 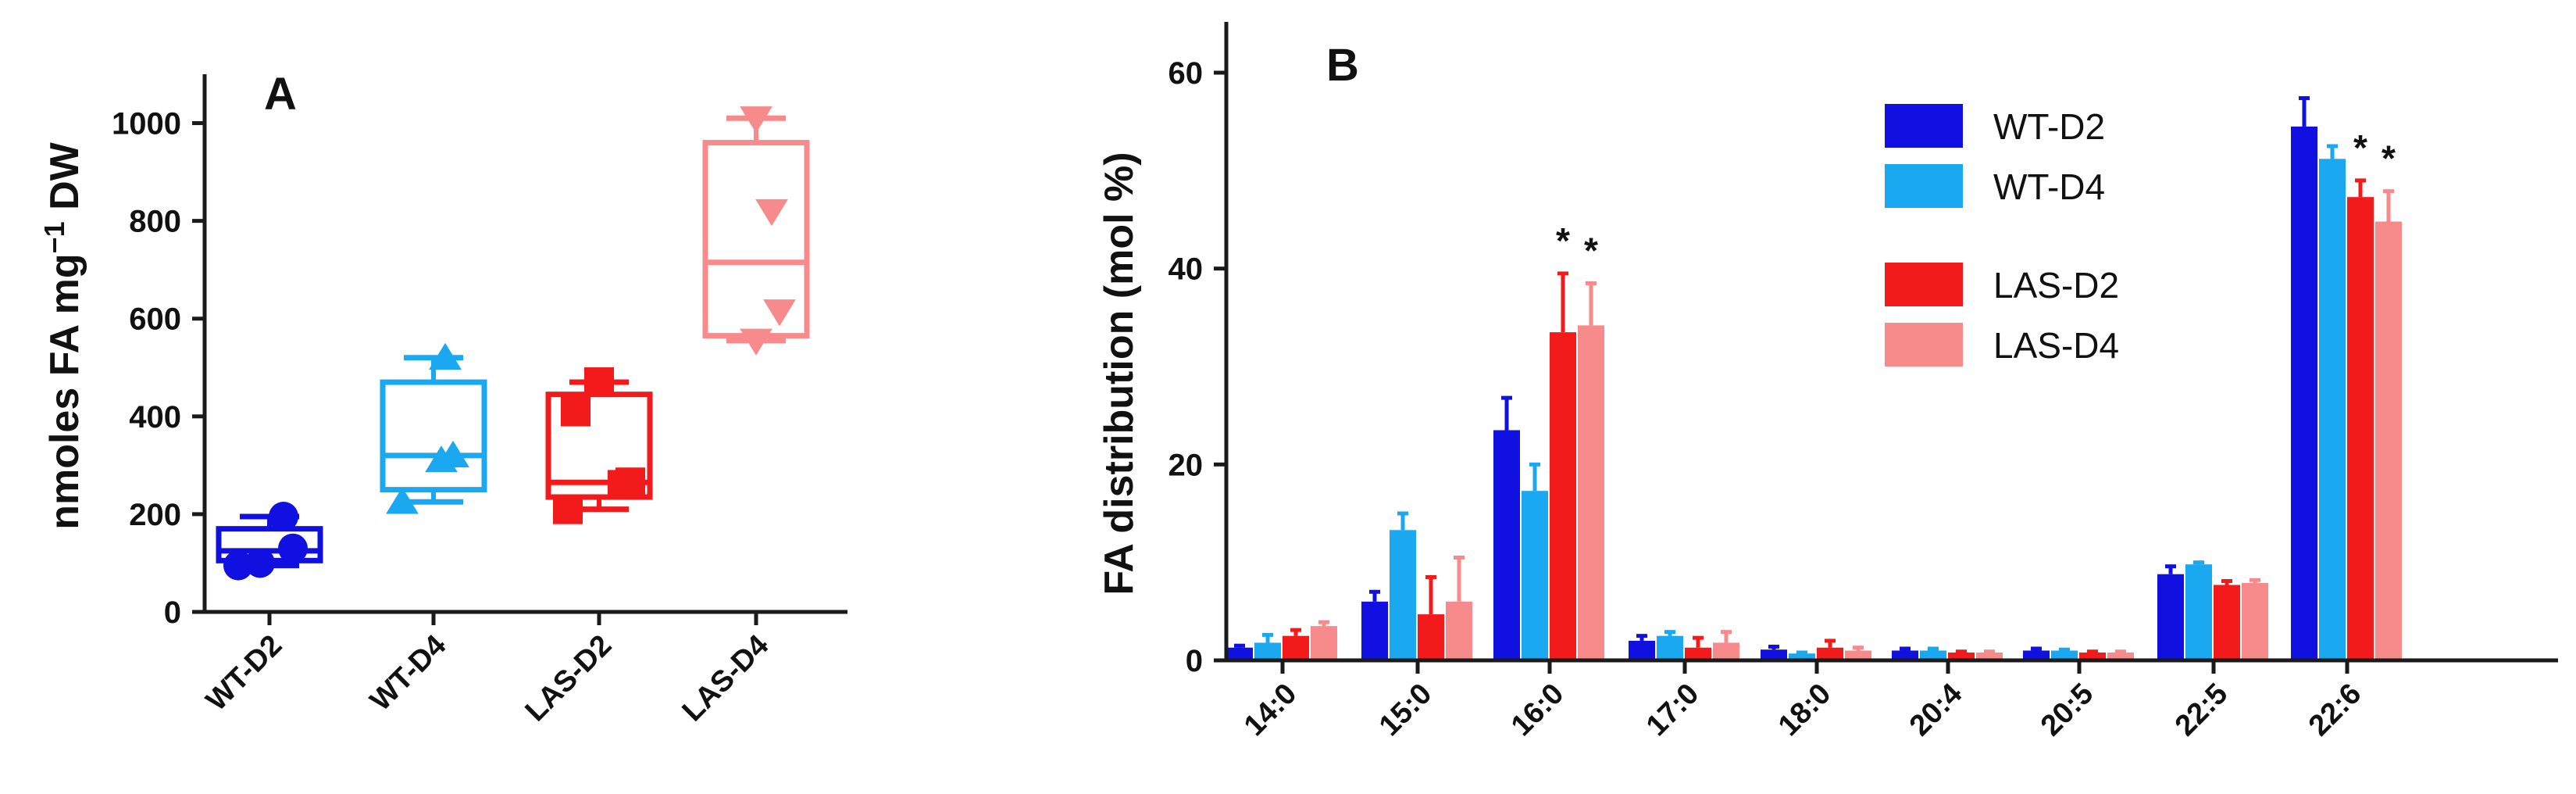 What do you see at coordinates (1270, 710) in the screenshot?
I see `panel-b-x-category-label: 14:0` at bounding box center [1270, 710].